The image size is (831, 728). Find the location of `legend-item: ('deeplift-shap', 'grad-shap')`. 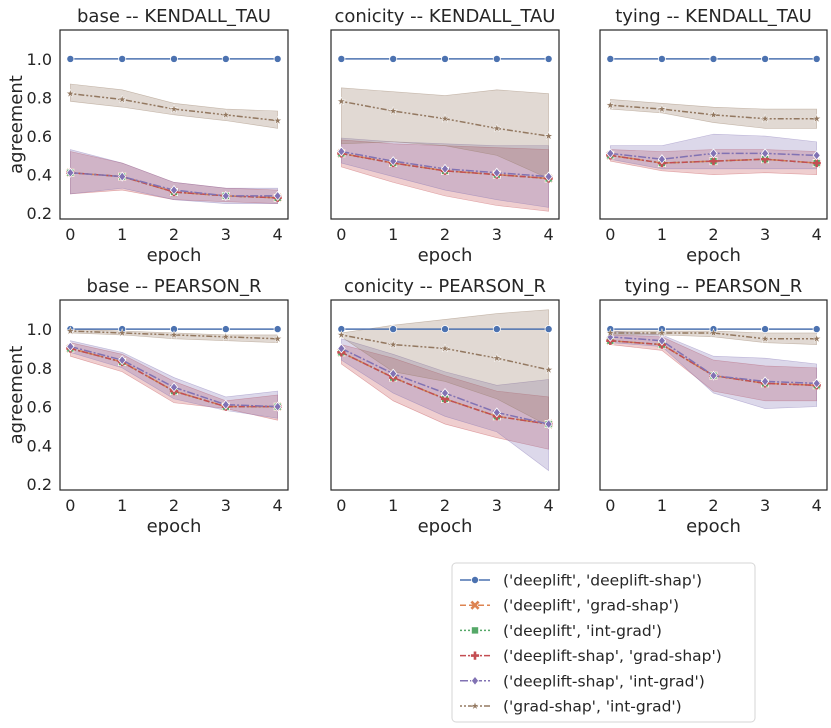

legend-item: ('deeplift-shap', 'grad-shap') is located at coordinates (591, 656).